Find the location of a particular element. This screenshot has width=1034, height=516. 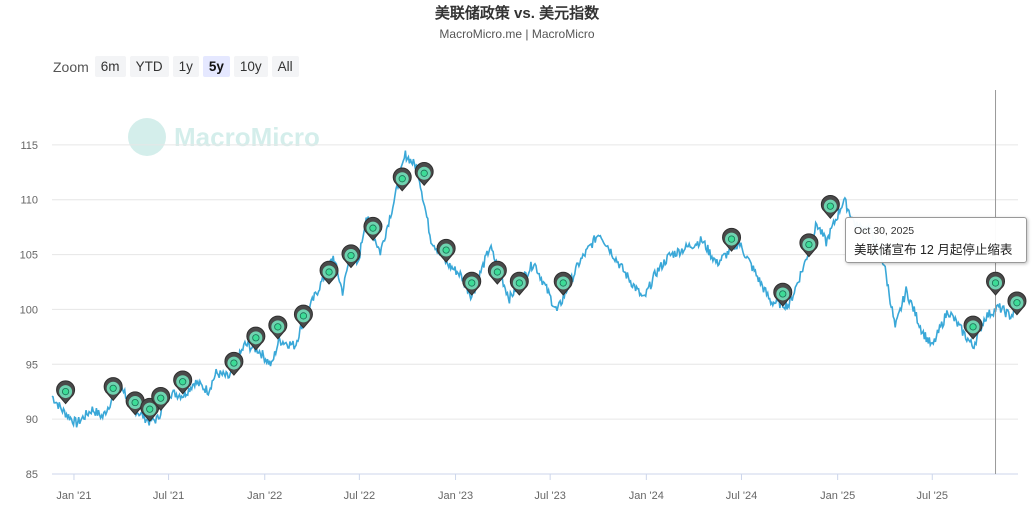

y-tick-label: 90 is located at coordinates (32, 420).